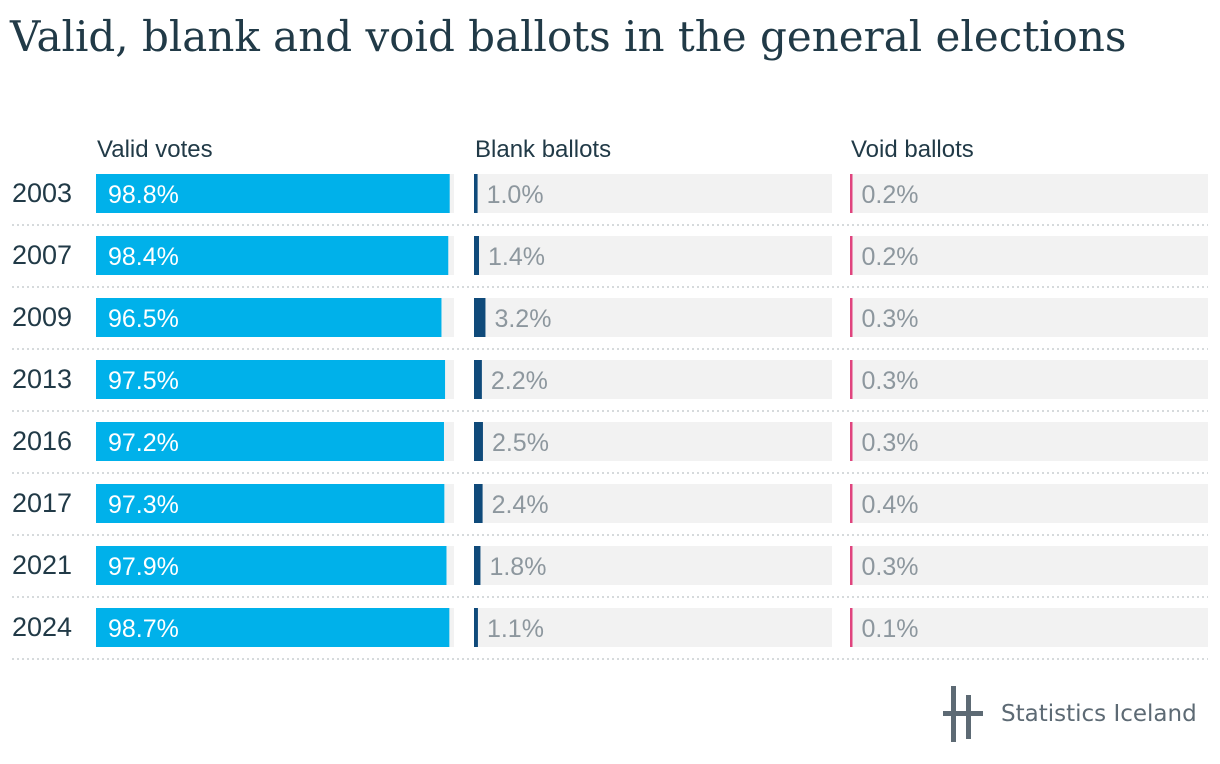 Image resolution: width=1220 pixels, height=764 pixels. What do you see at coordinates (143, 257) in the screenshot?
I see `value-label-valid-votes-2007: 98.4%` at bounding box center [143, 257].